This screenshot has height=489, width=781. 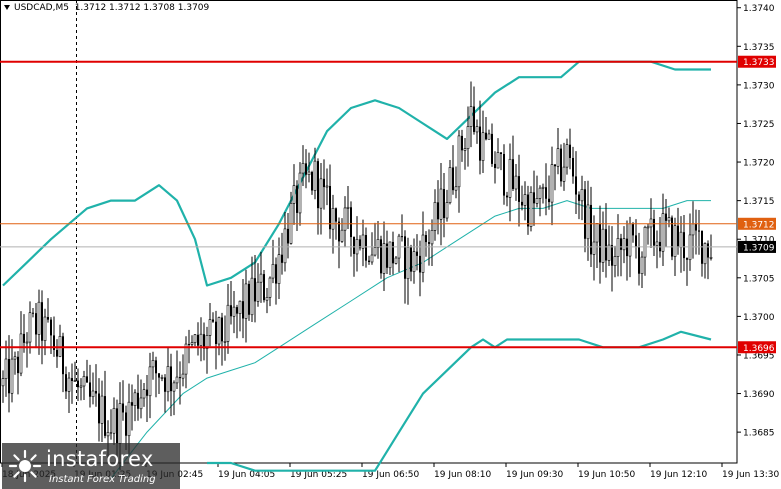 I want to click on logo-background, so click(x=91, y=466).